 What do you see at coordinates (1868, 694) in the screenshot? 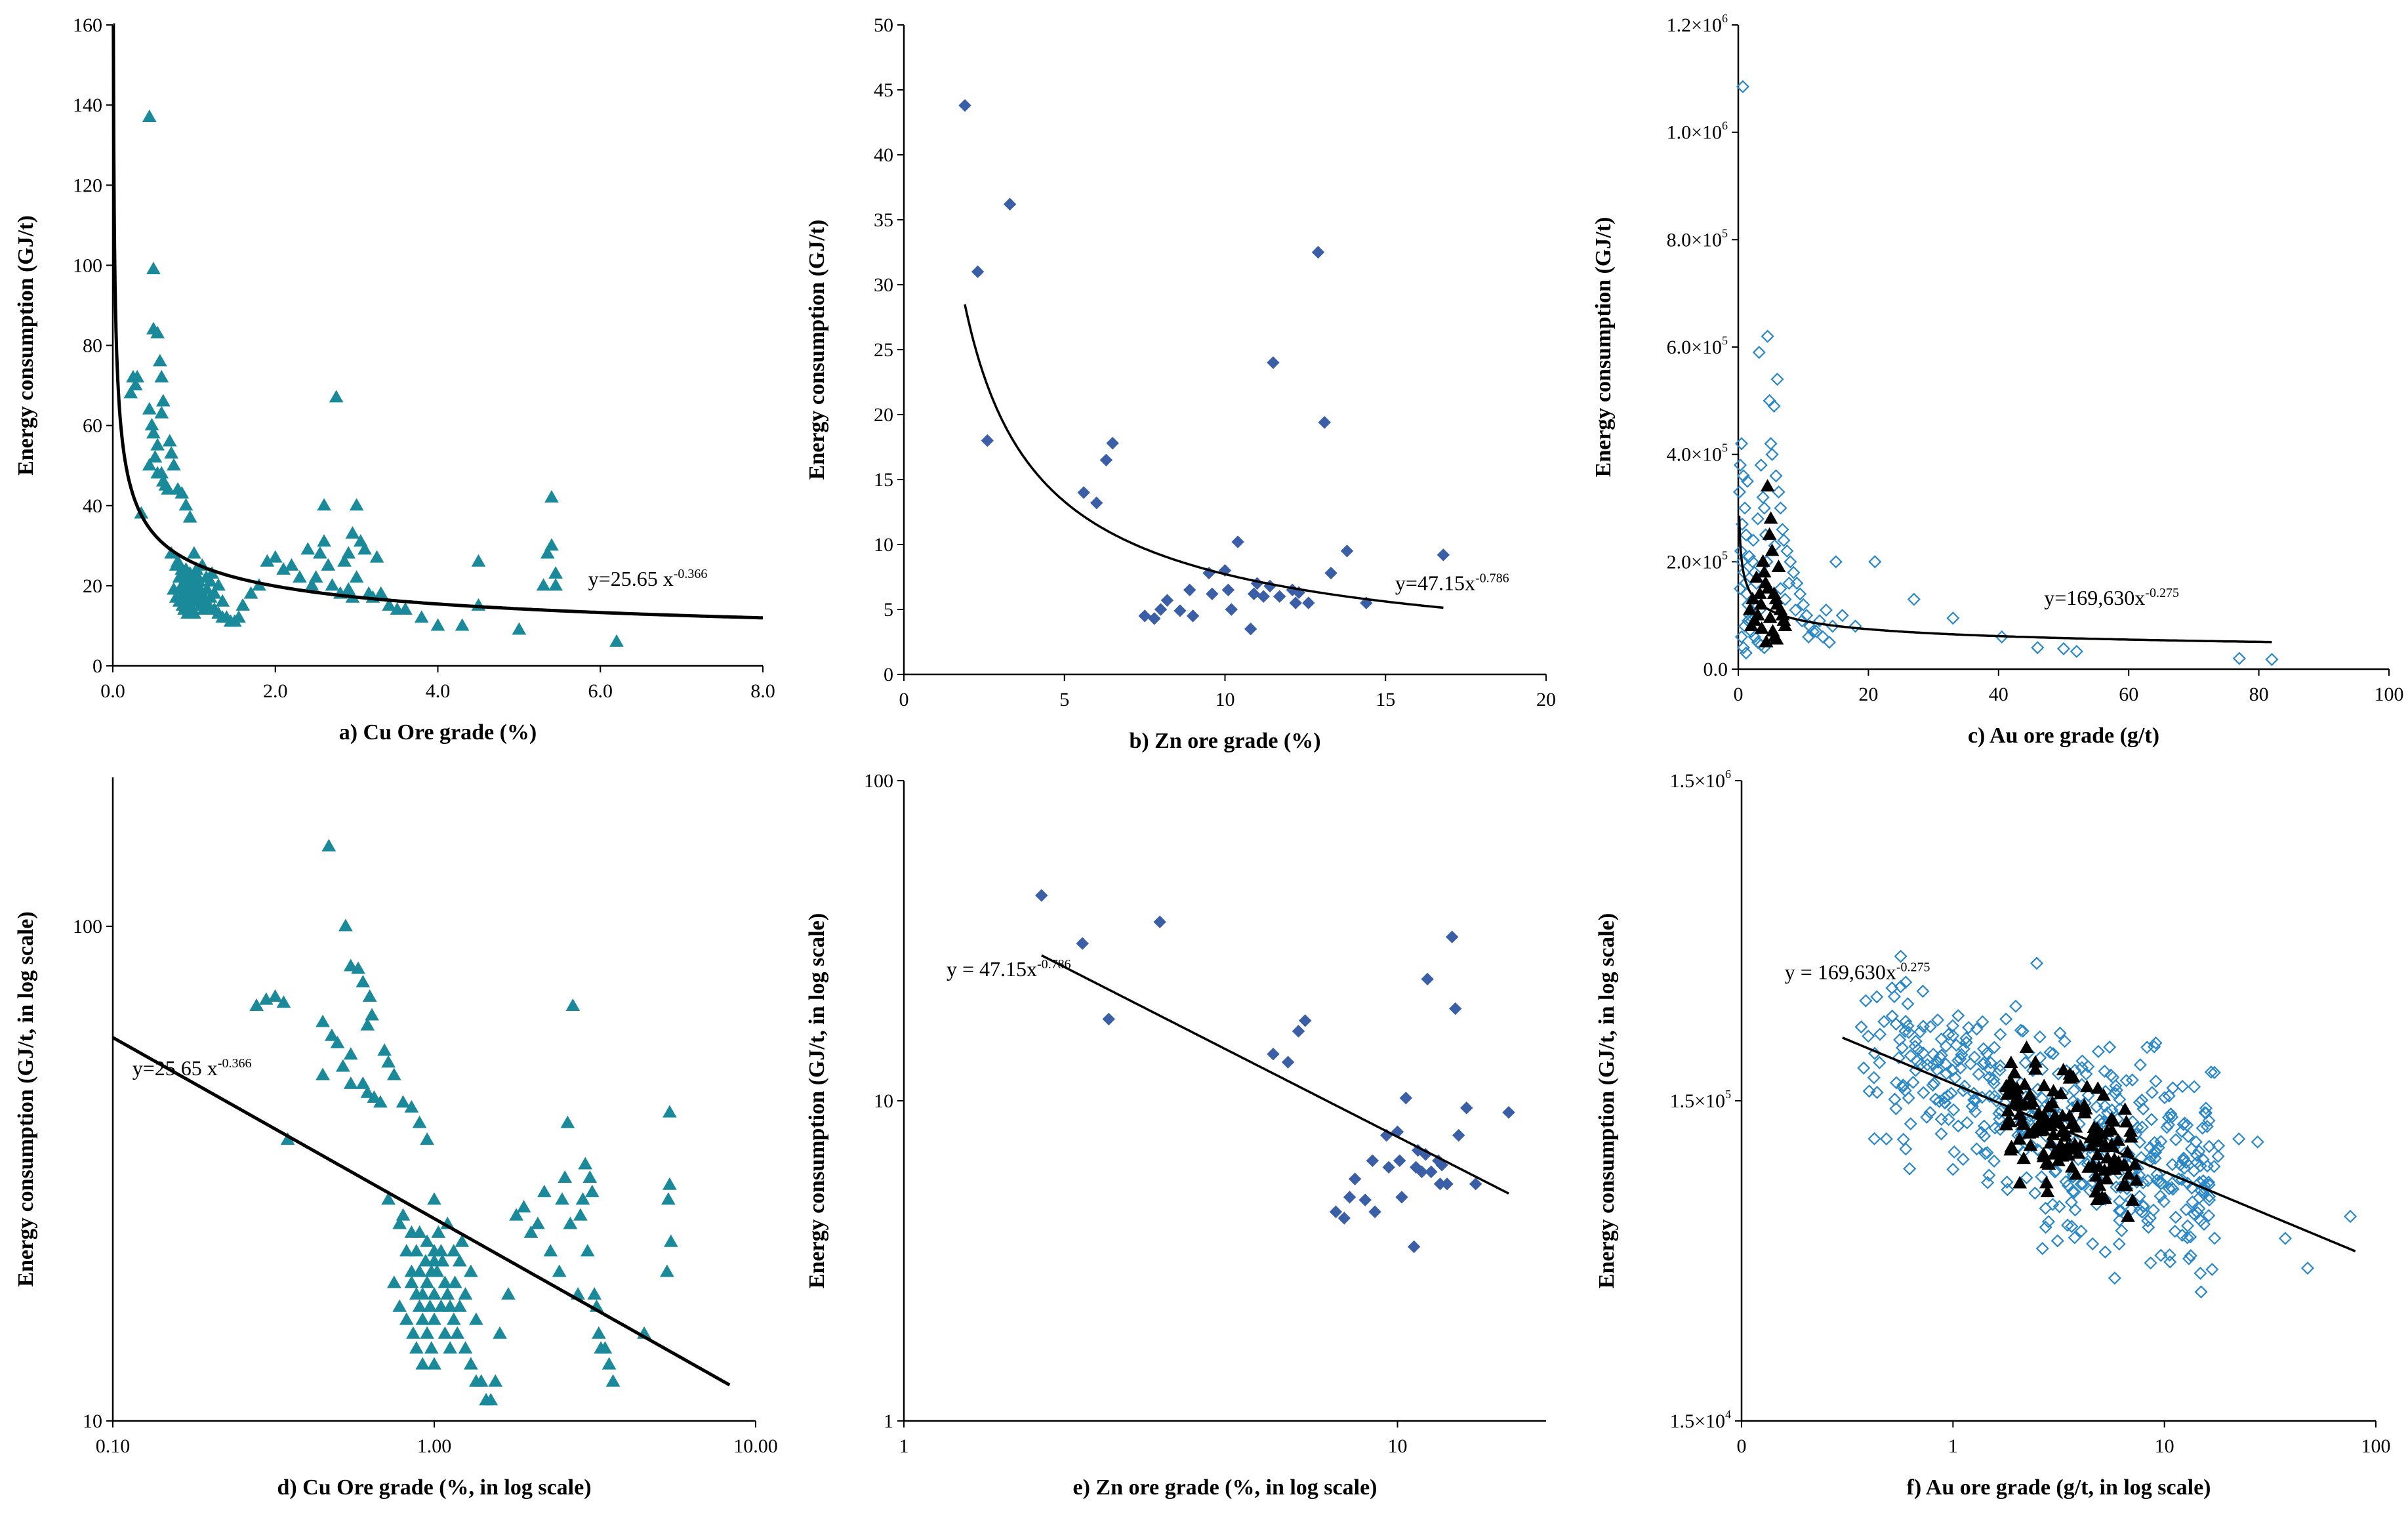
I see `x-tick-label: 20` at bounding box center [1868, 694].